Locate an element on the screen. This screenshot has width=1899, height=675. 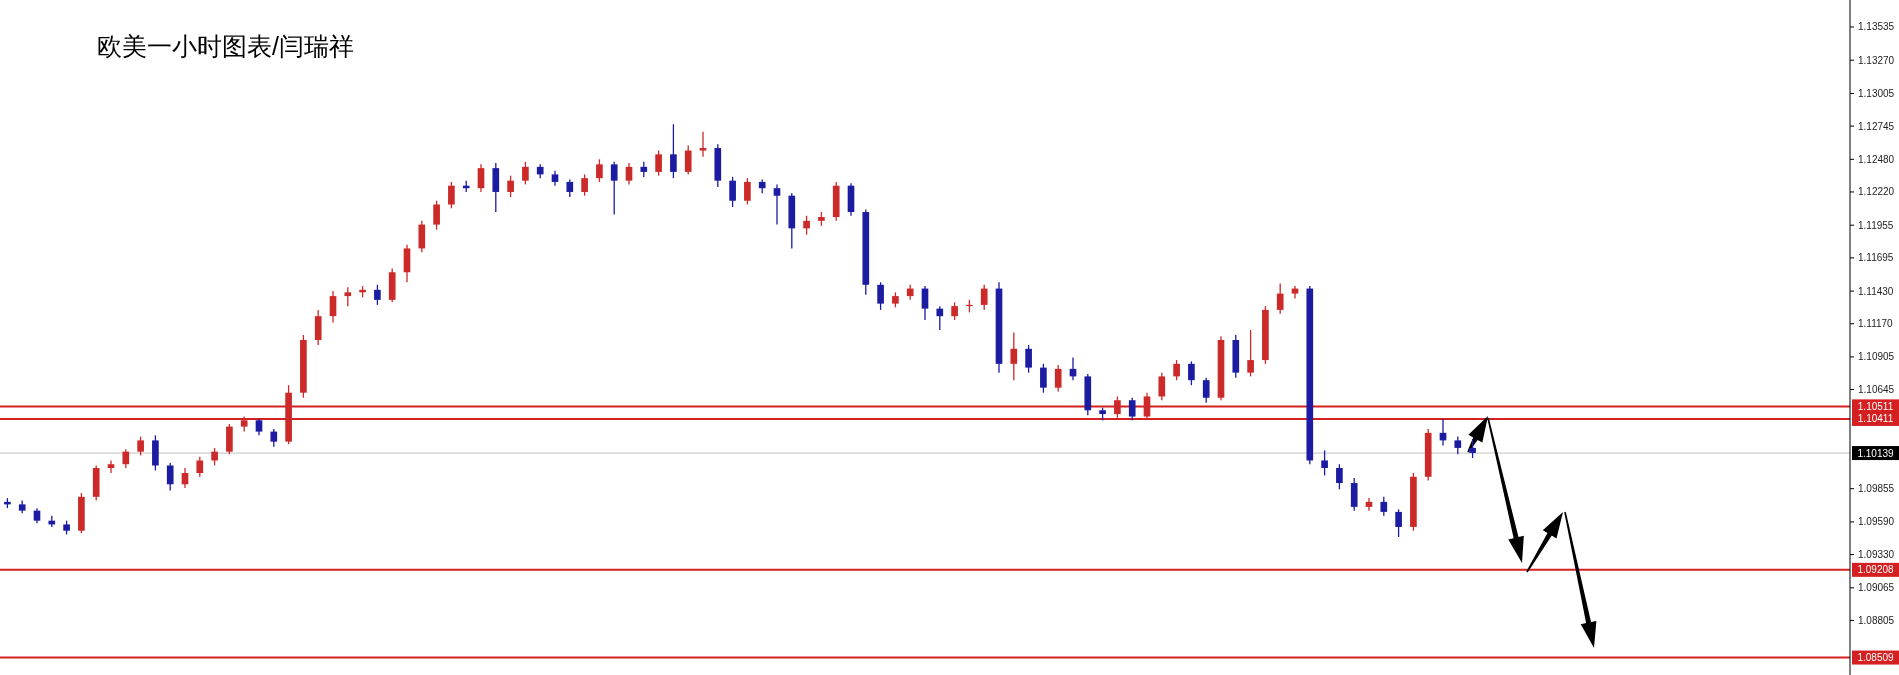
y-tick-label: 1.09855 is located at coordinates (1876, 489).